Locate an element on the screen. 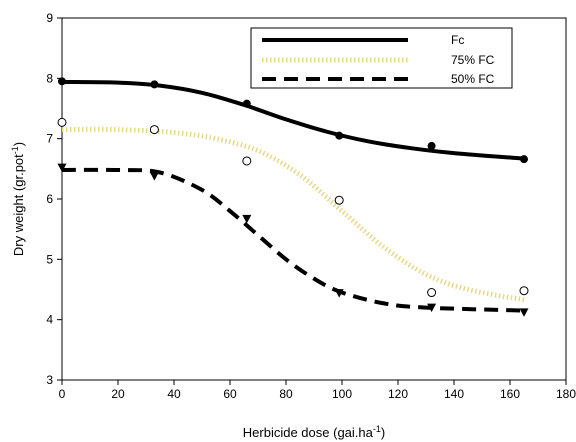  legend: Fc 75% FC 50% FC is located at coordinates (381, 58).